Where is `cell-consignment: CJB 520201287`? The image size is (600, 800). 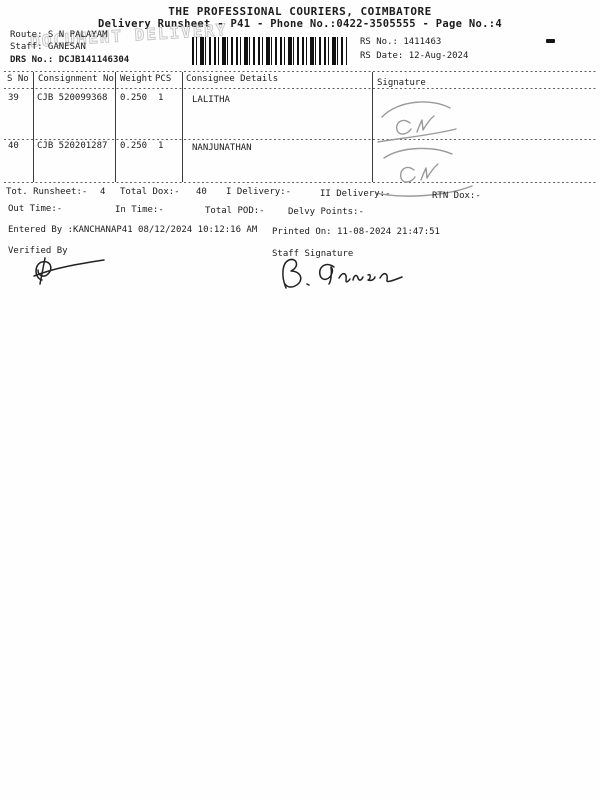 cell-consignment: CJB 520201287 is located at coordinates (72, 146).